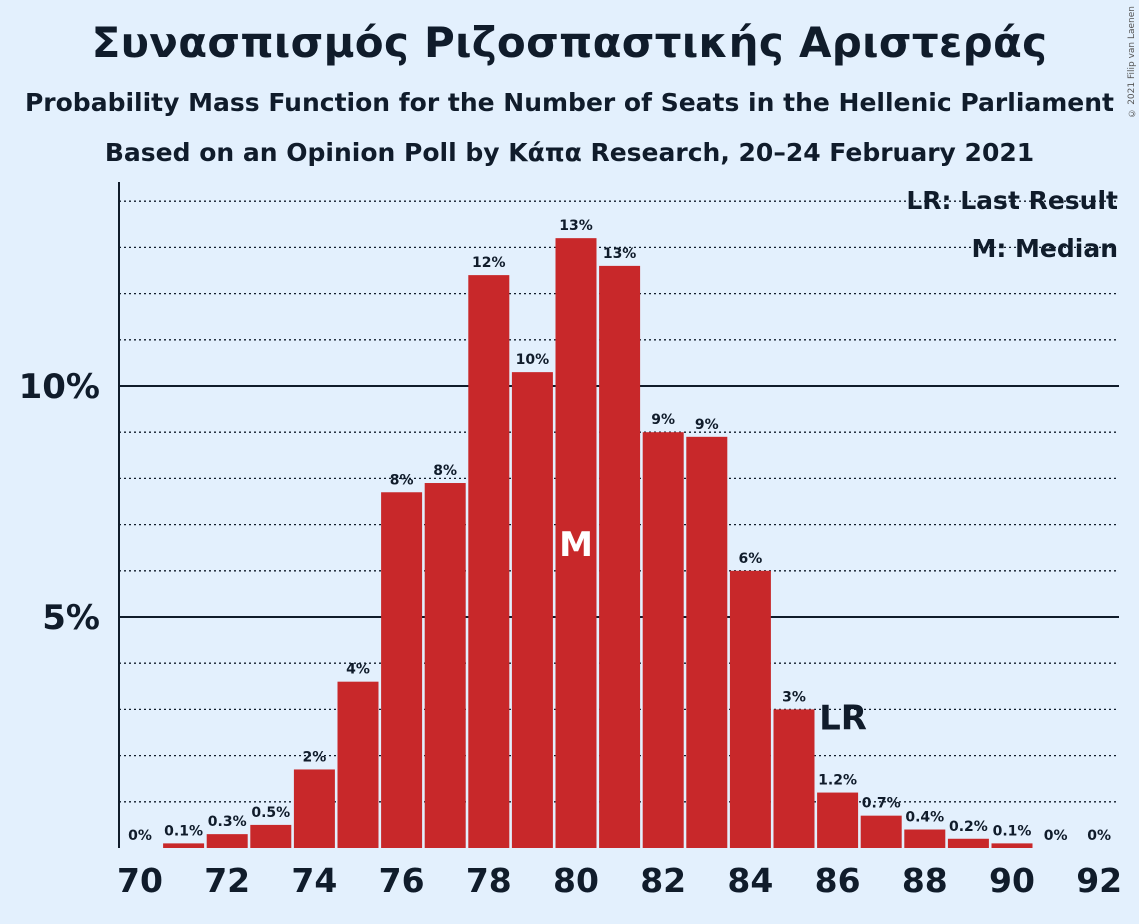 This screenshot has height=924, width=1139. I want to click on bar-label-70: 0%, so click(140, 836).